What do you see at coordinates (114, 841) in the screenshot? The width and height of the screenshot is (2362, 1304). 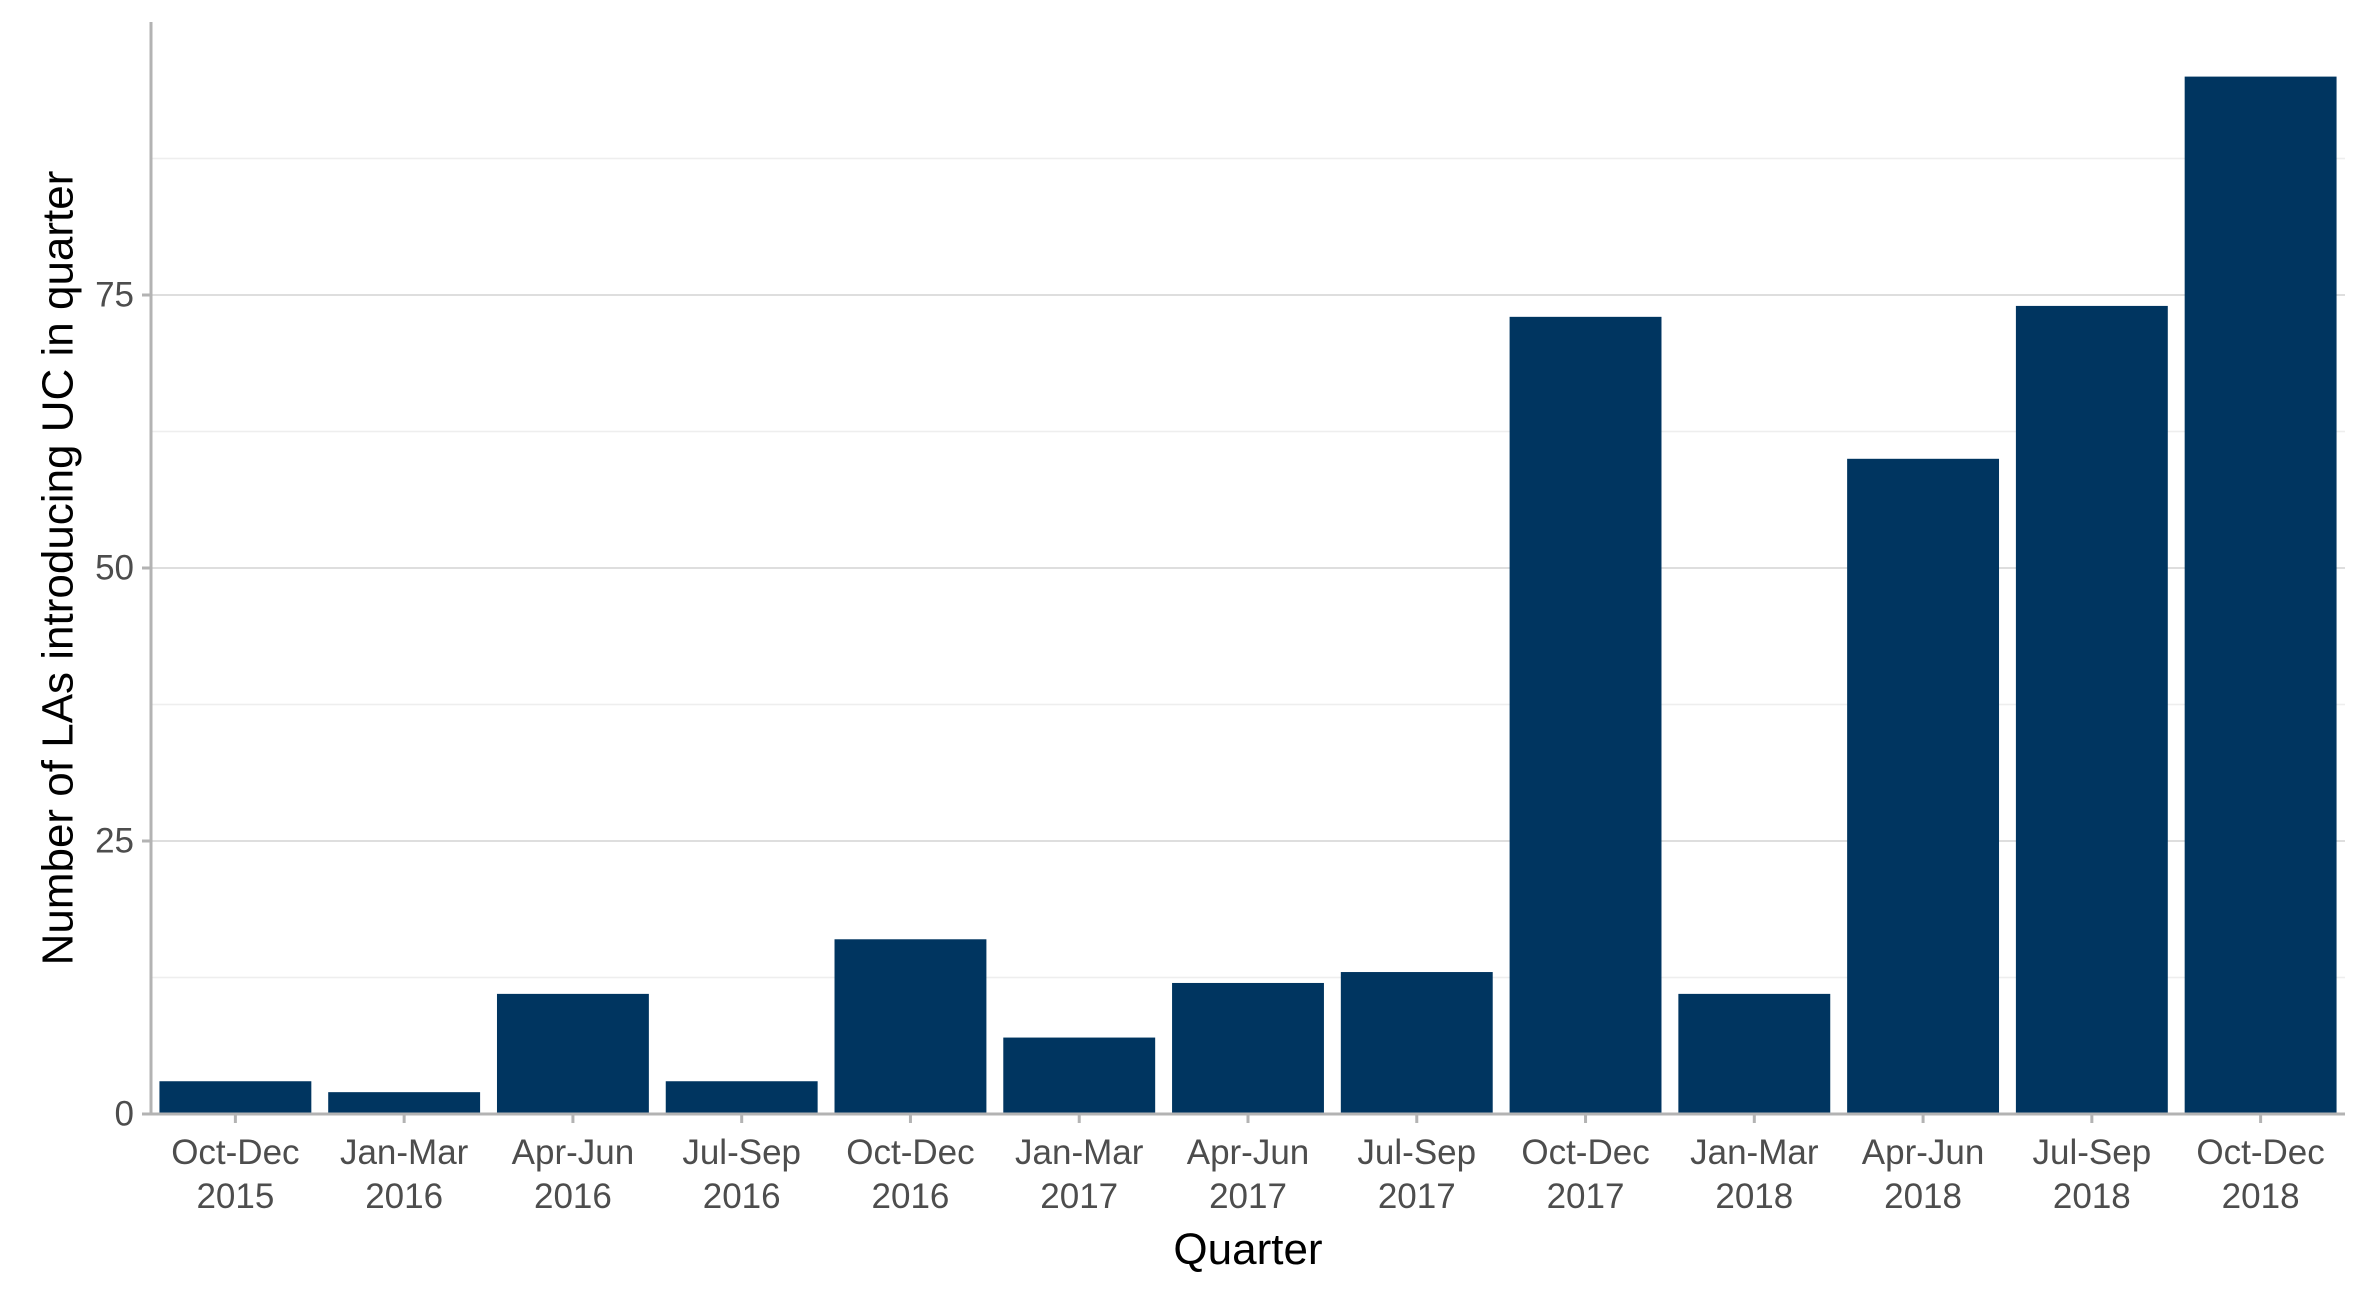 I see `y-tick-label: 25` at bounding box center [114, 841].